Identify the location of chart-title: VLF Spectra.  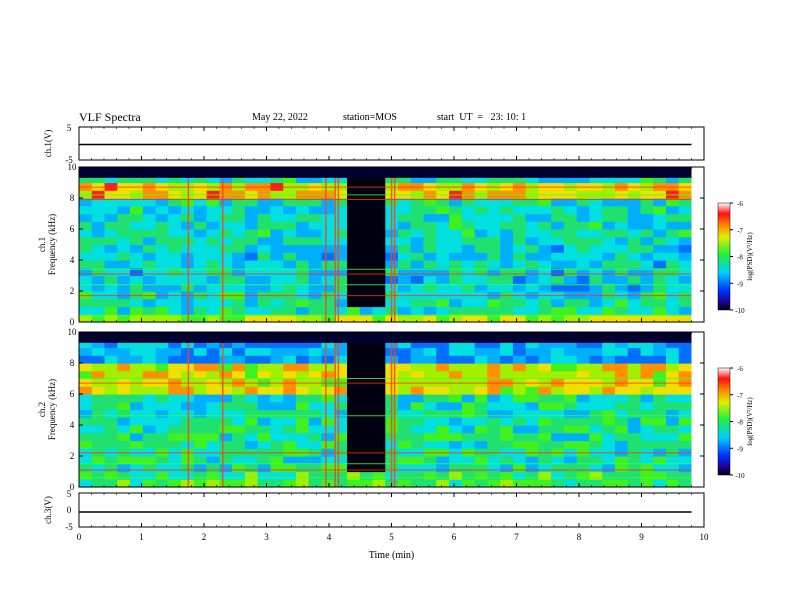
(110, 117).